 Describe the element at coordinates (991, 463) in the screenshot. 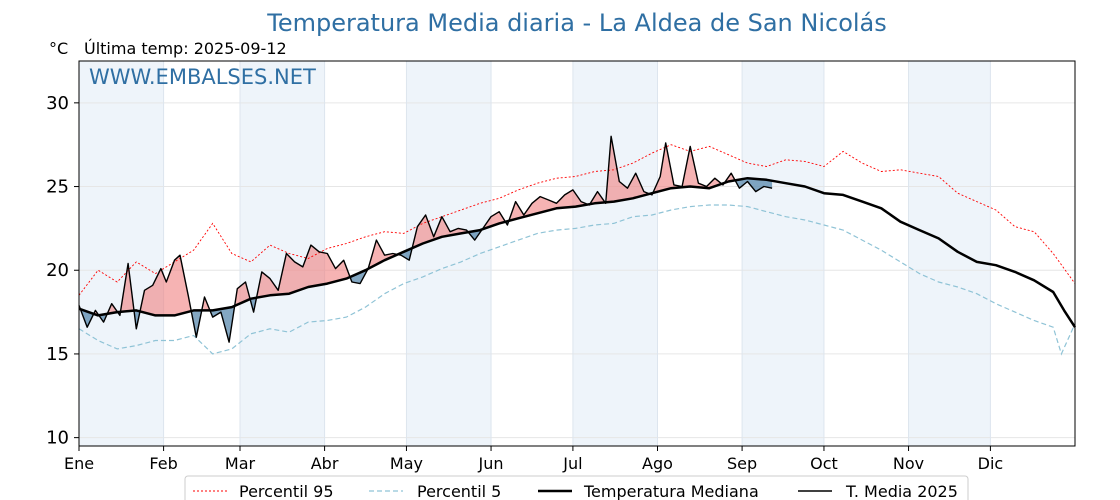

I see `x-tick-label: Dic` at that location.